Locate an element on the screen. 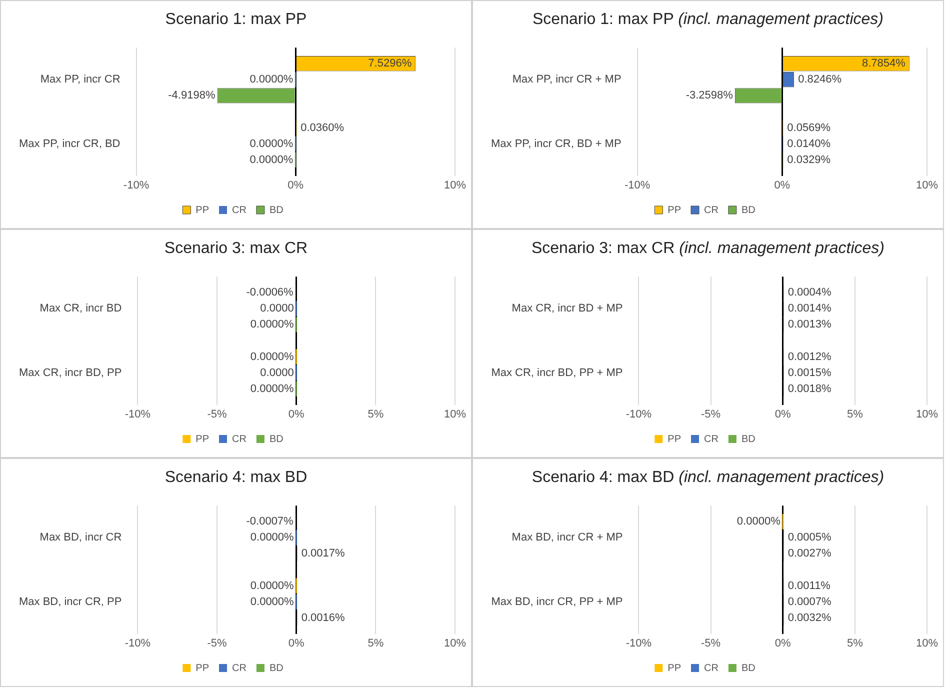  data-label: 0.0140% is located at coordinates (809, 144).